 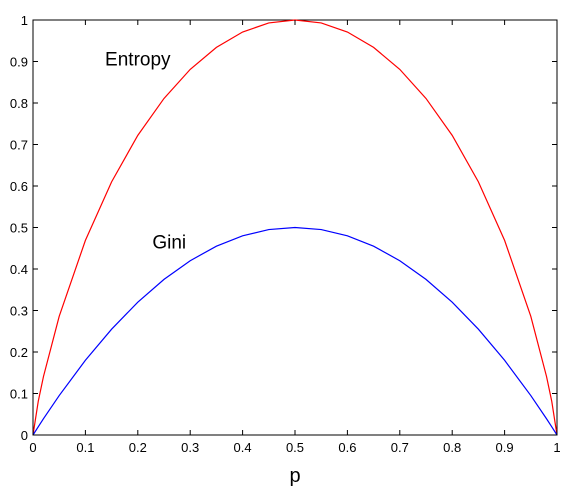 What do you see at coordinates (24, 435) in the screenshot?
I see `y-tick-label: 0` at bounding box center [24, 435].